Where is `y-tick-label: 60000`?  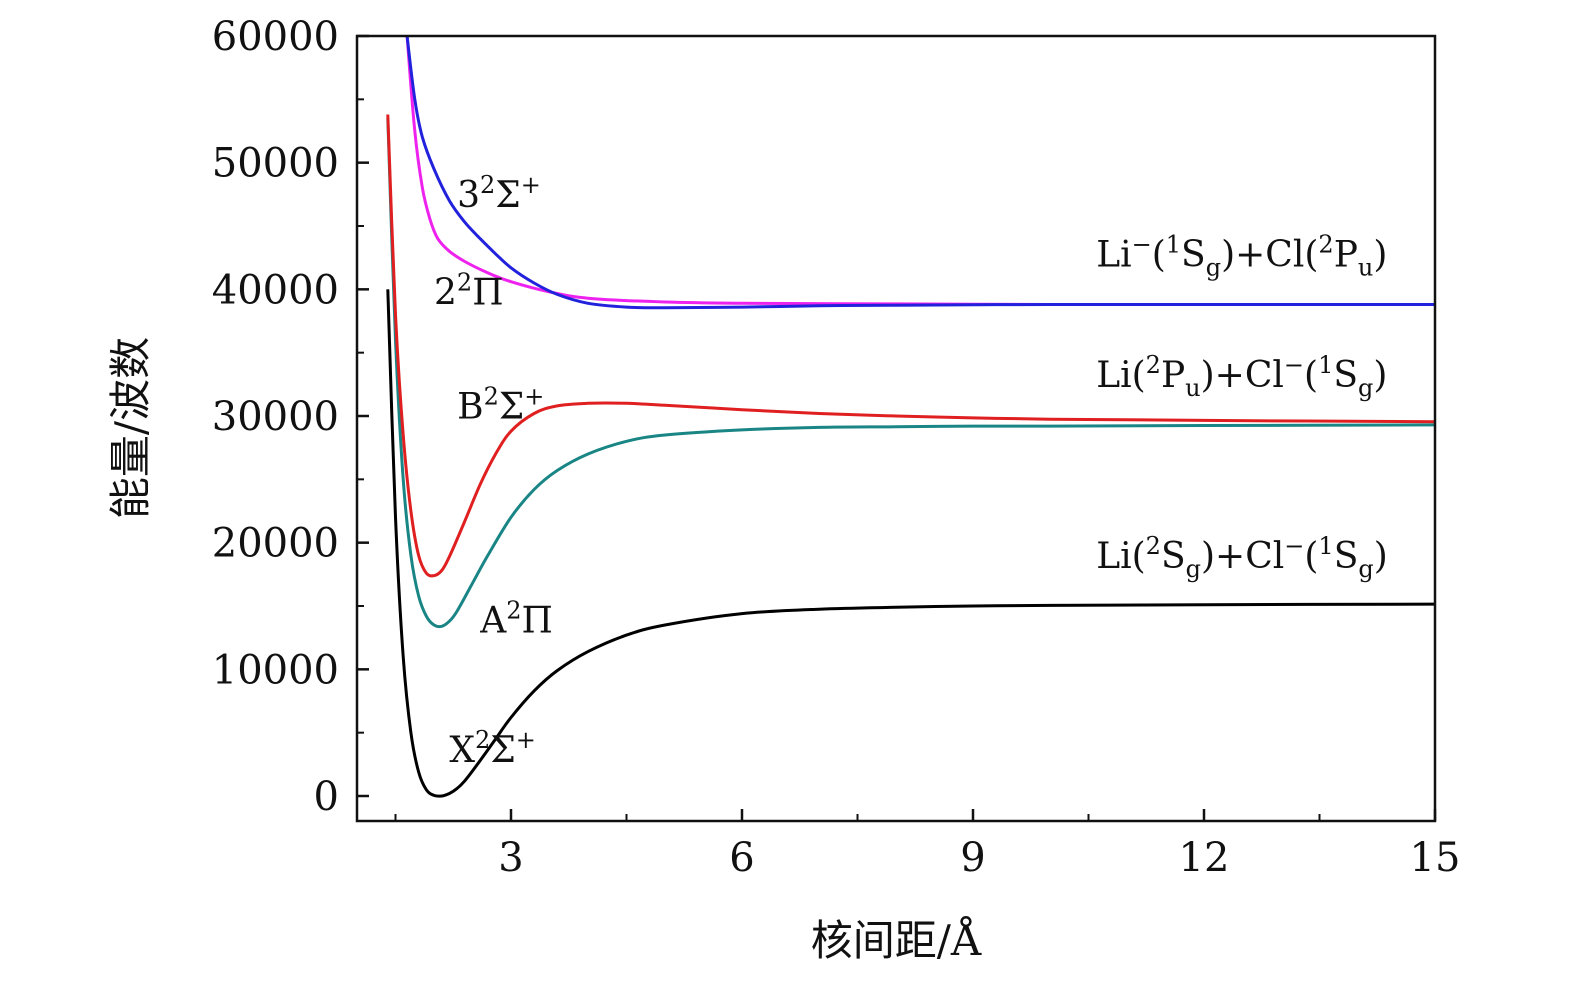
y-tick-label: 60000 is located at coordinates (275, 37).